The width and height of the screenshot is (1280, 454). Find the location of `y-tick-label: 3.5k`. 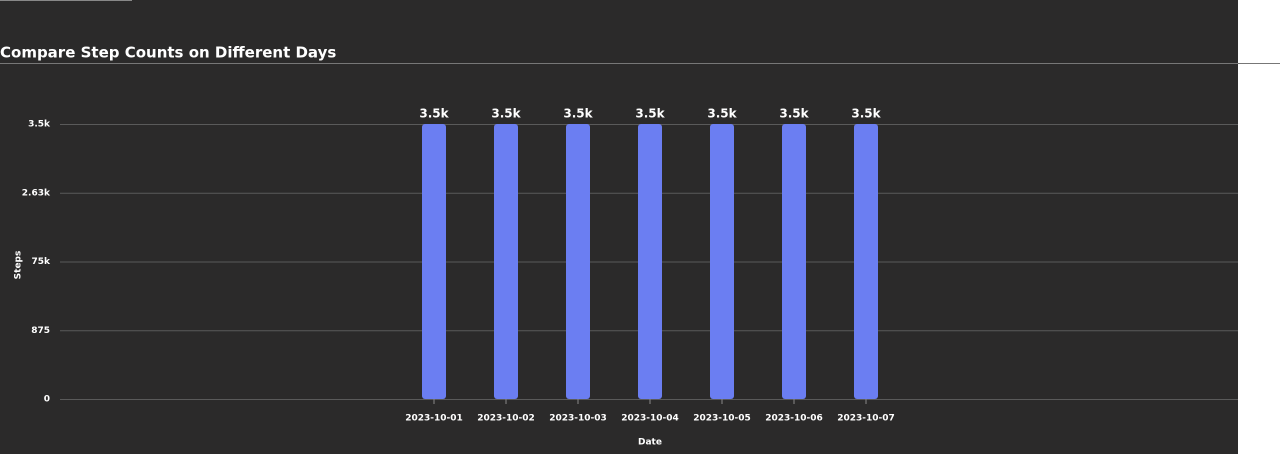

y-tick-label: 3.5k is located at coordinates (39, 125).